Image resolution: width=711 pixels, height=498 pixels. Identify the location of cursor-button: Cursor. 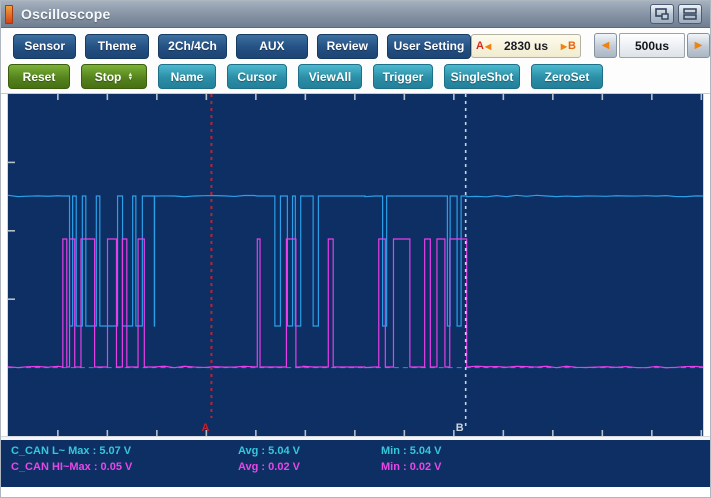
(257, 76).